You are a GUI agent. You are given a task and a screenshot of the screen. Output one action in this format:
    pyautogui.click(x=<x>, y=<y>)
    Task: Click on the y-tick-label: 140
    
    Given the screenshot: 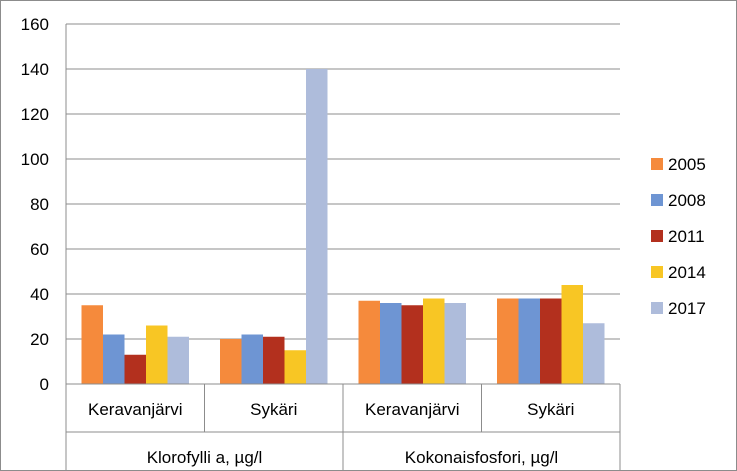 What is the action you would take?
    pyautogui.click(x=35, y=69)
    